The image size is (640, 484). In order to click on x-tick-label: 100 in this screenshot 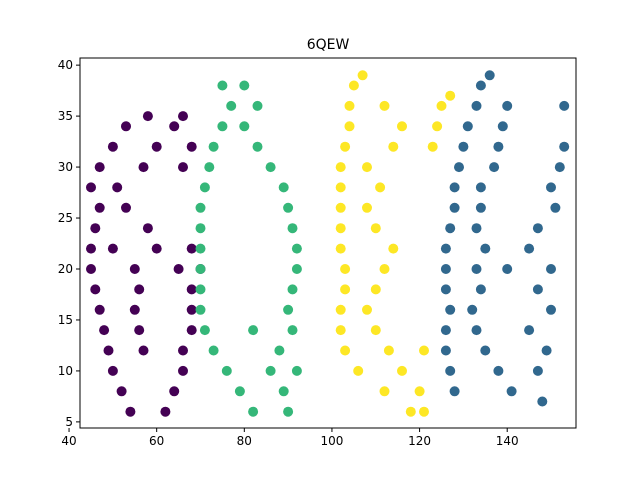, I will do `click(331, 441)`.